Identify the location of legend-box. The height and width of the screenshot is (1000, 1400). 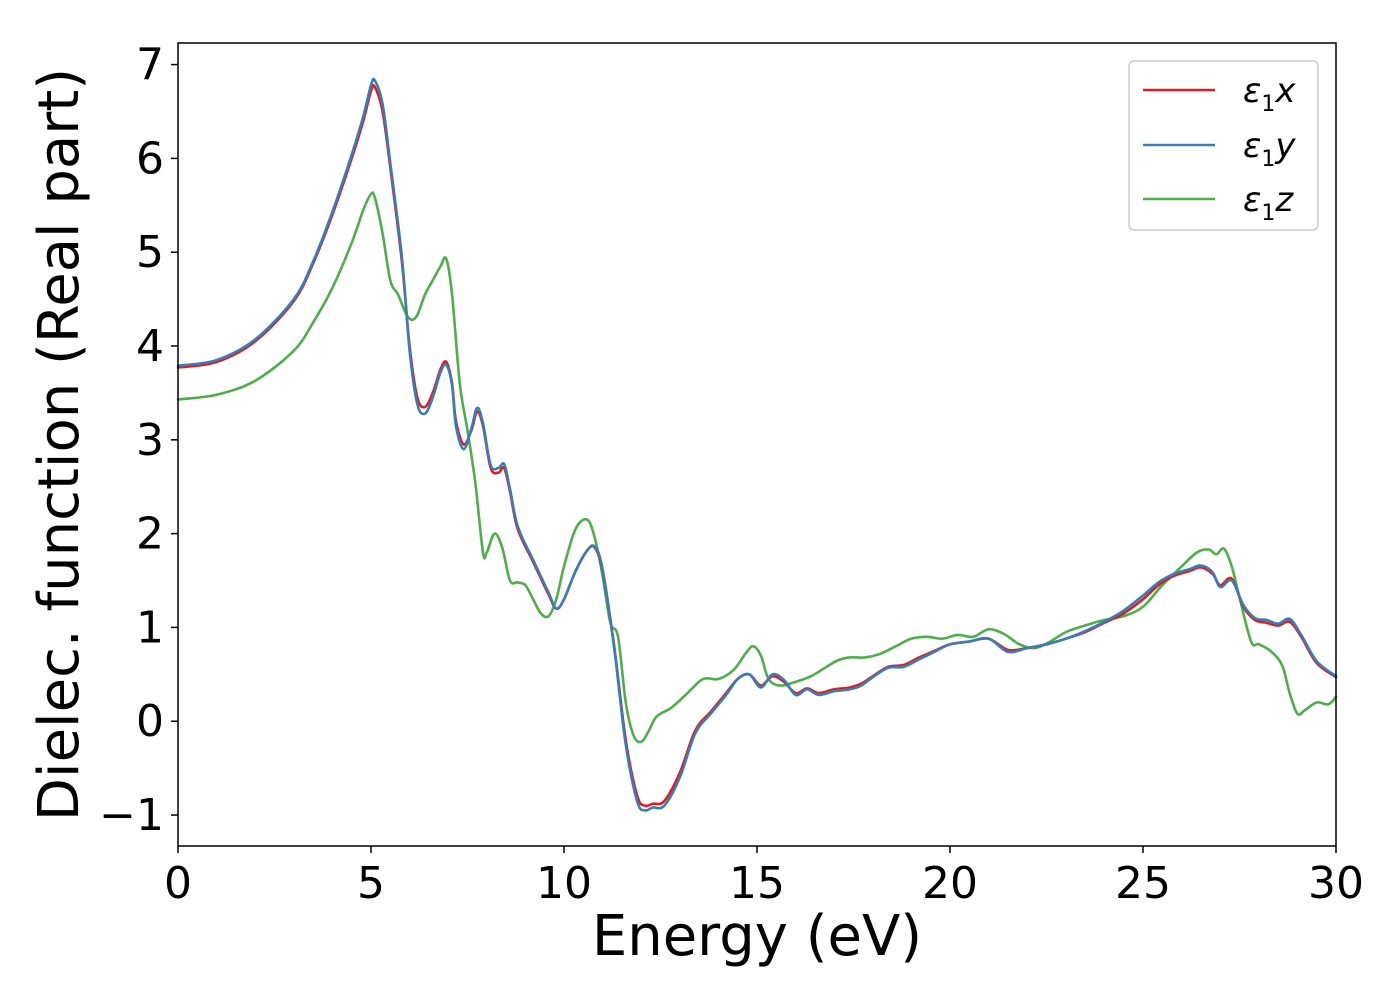
(1223, 145).